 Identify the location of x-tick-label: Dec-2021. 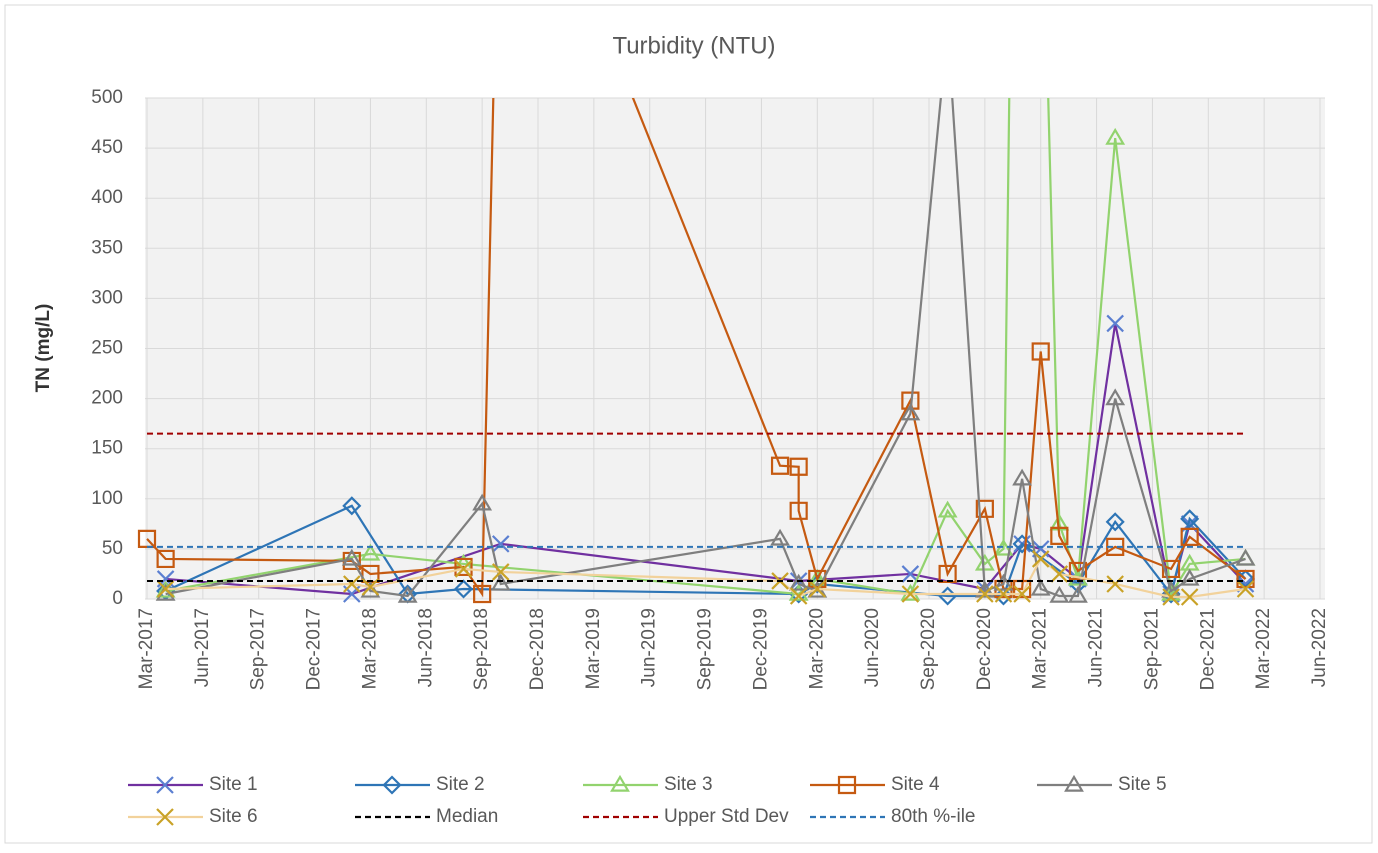
(1207, 649).